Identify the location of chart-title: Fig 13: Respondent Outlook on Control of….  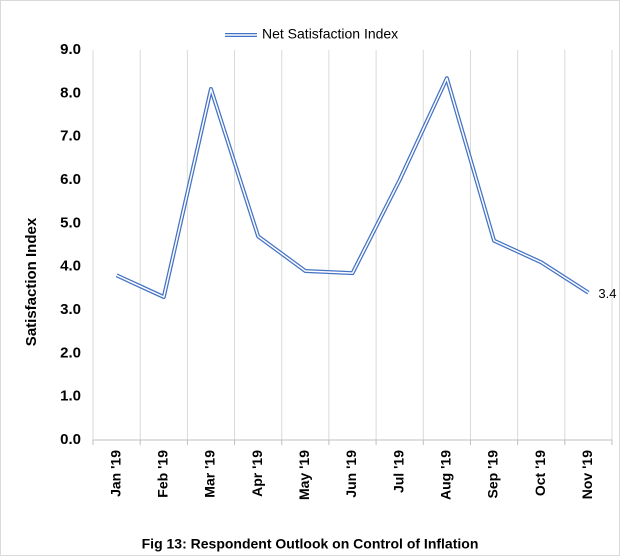
(310, 544).